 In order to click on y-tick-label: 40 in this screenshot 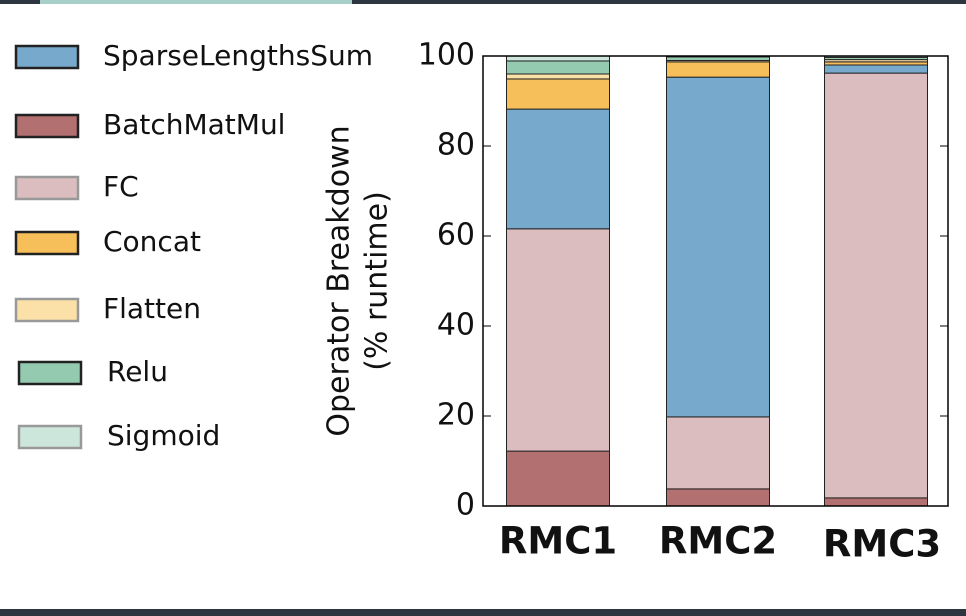, I will do `click(456, 325)`.